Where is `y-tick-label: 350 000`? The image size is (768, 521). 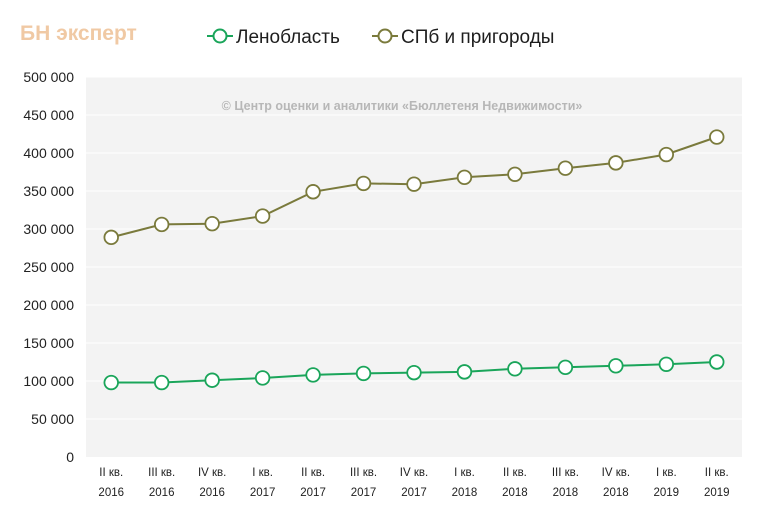 y-tick-label: 350 000 is located at coordinates (48, 191).